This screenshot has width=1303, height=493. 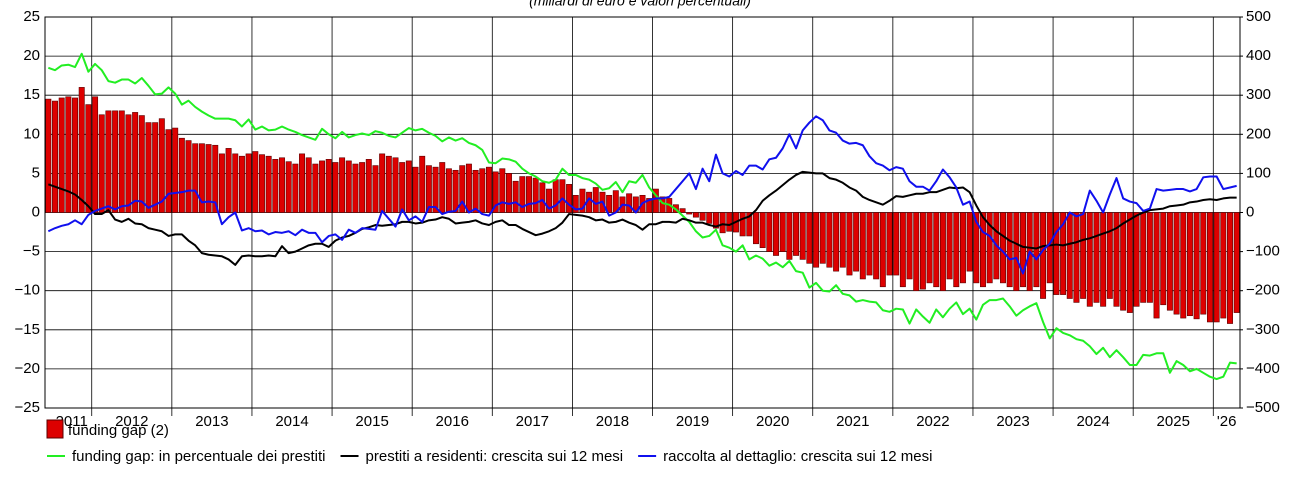 I want to click on y-tick-label: −5, so click(x=31, y=251).